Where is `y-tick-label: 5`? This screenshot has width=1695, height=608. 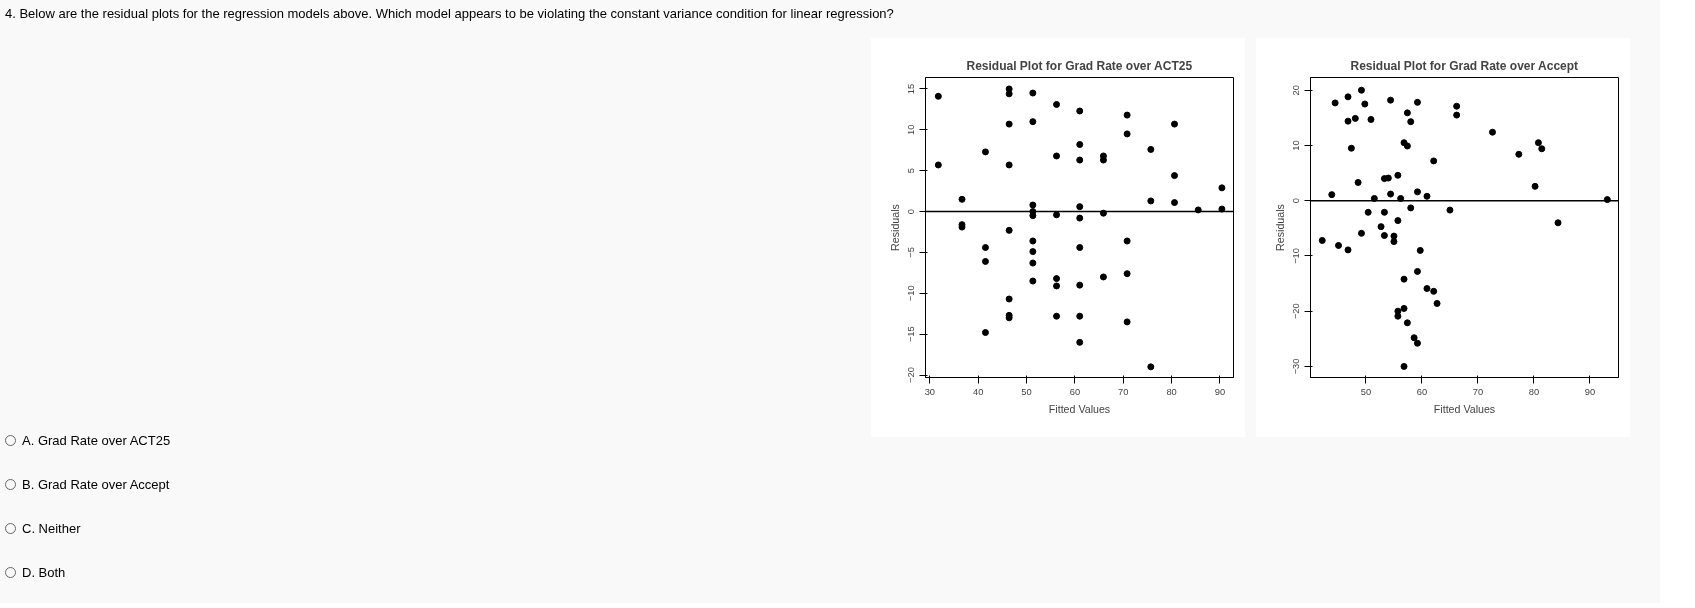 y-tick-label: 5 is located at coordinates (911, 171).